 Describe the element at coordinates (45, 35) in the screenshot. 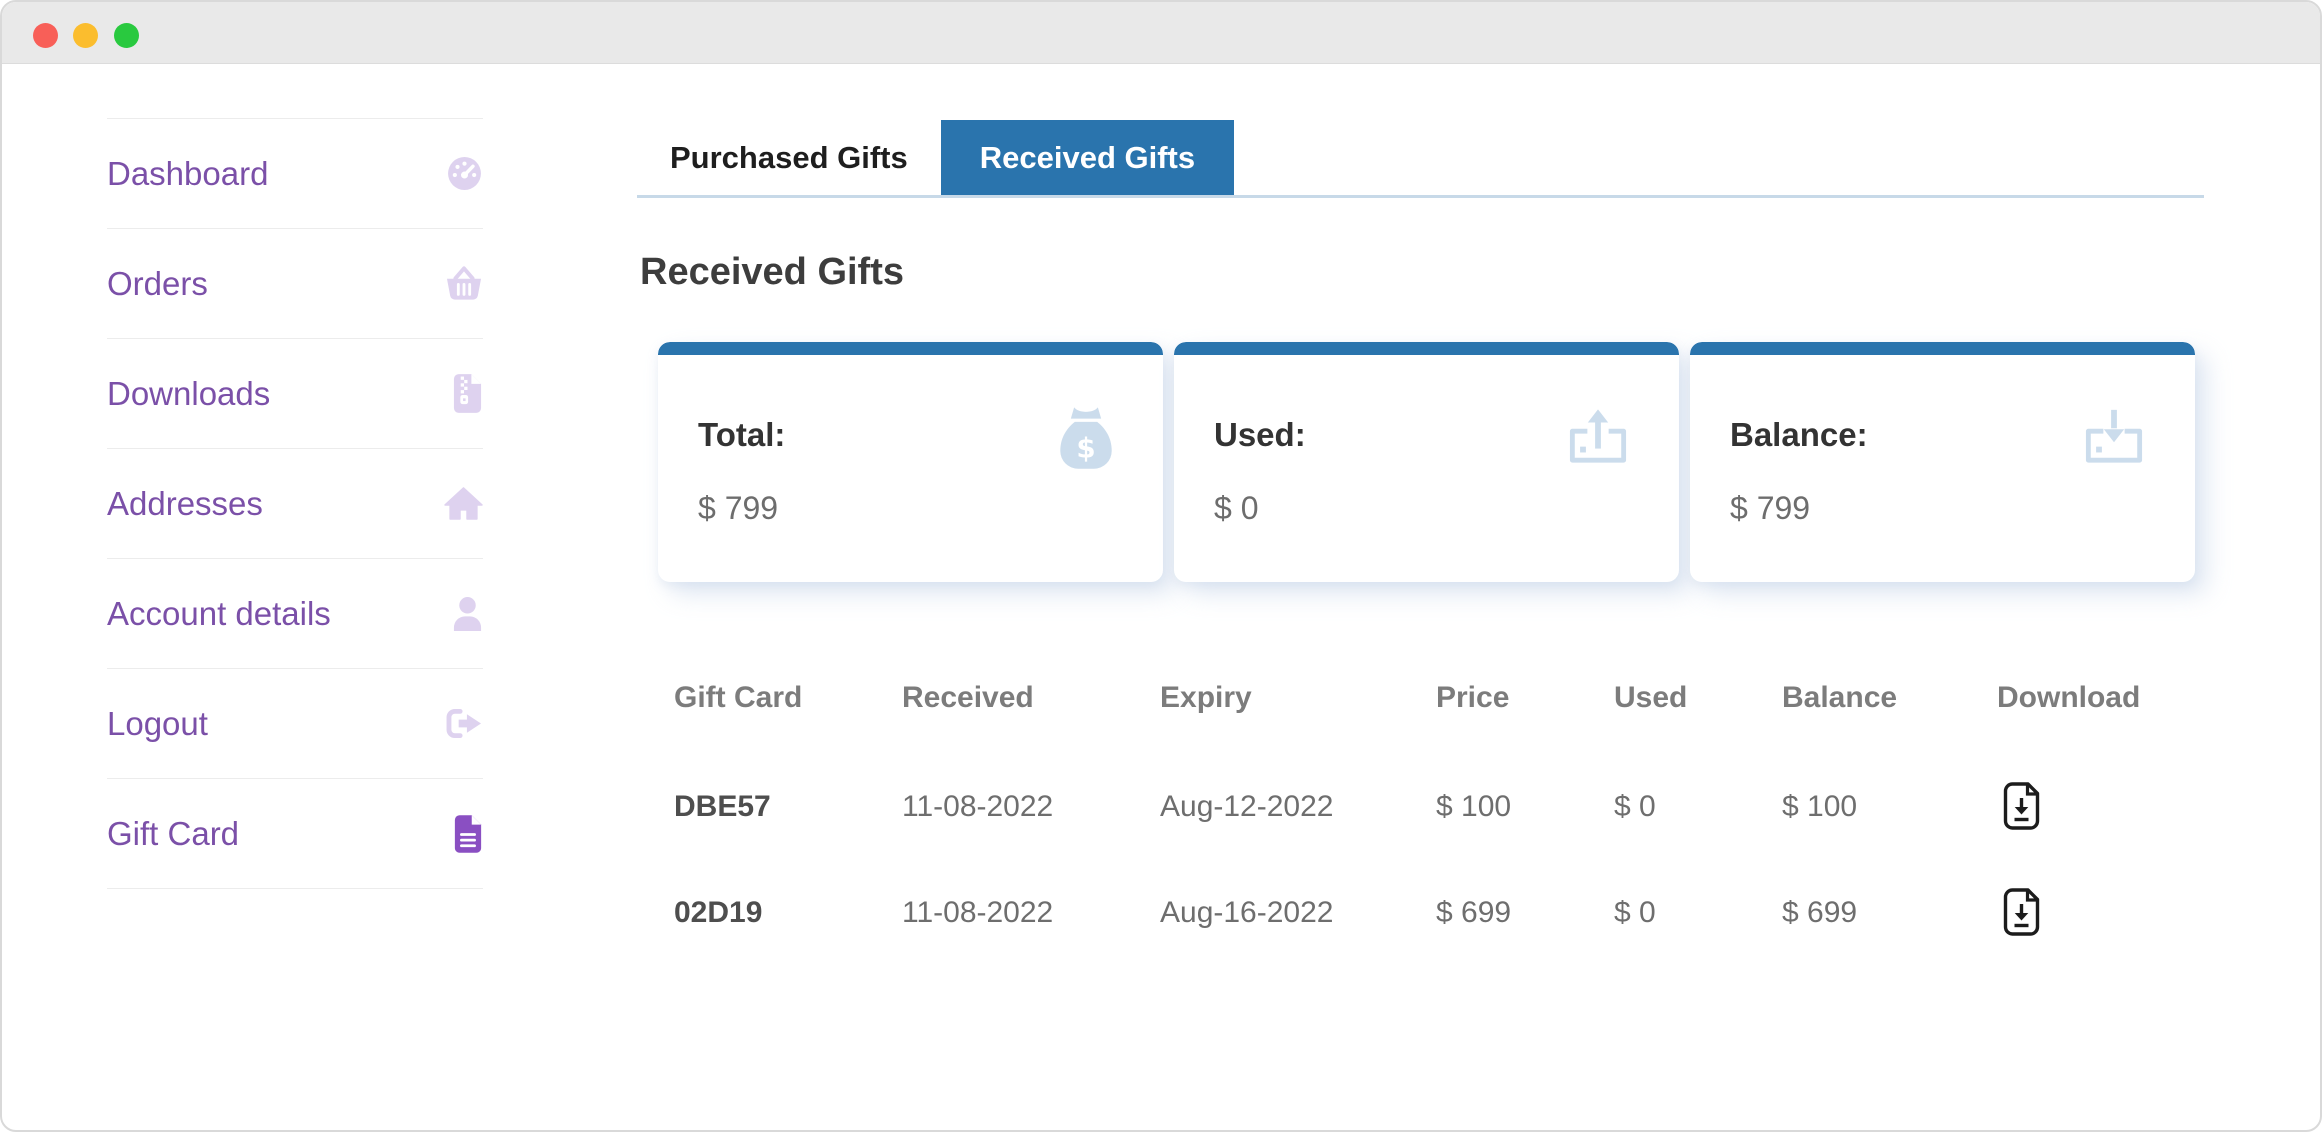

I see `close-window-button` at that location.